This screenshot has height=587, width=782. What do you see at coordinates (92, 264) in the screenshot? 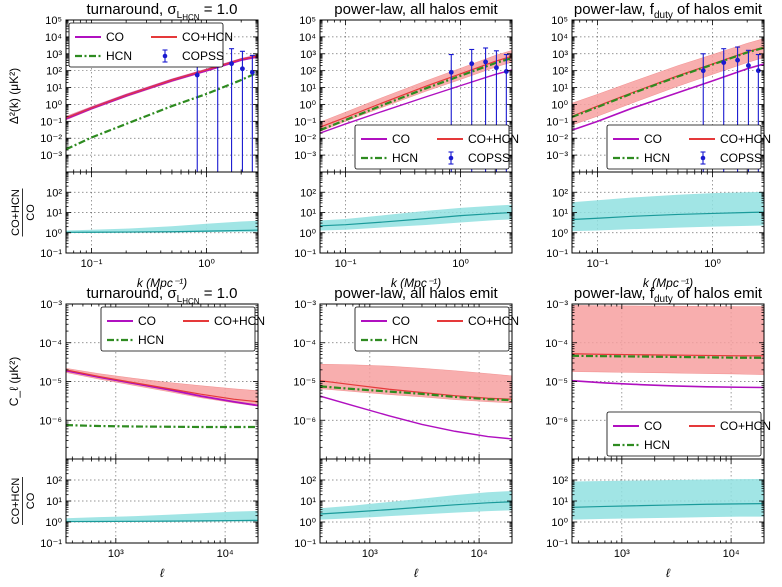
I see `x-tick-label: 10⁻¹` at bounding box center [92, 264].